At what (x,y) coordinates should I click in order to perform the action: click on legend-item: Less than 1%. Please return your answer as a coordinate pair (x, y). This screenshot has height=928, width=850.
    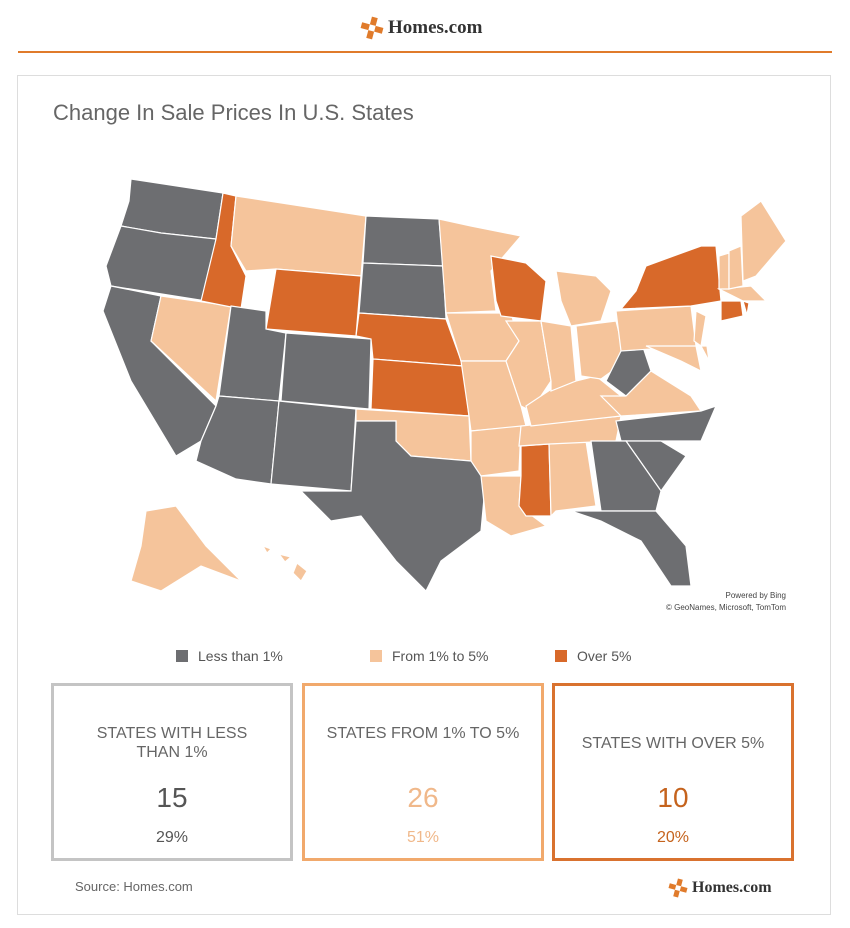
    Looking at the image, I should click on (229, 656).